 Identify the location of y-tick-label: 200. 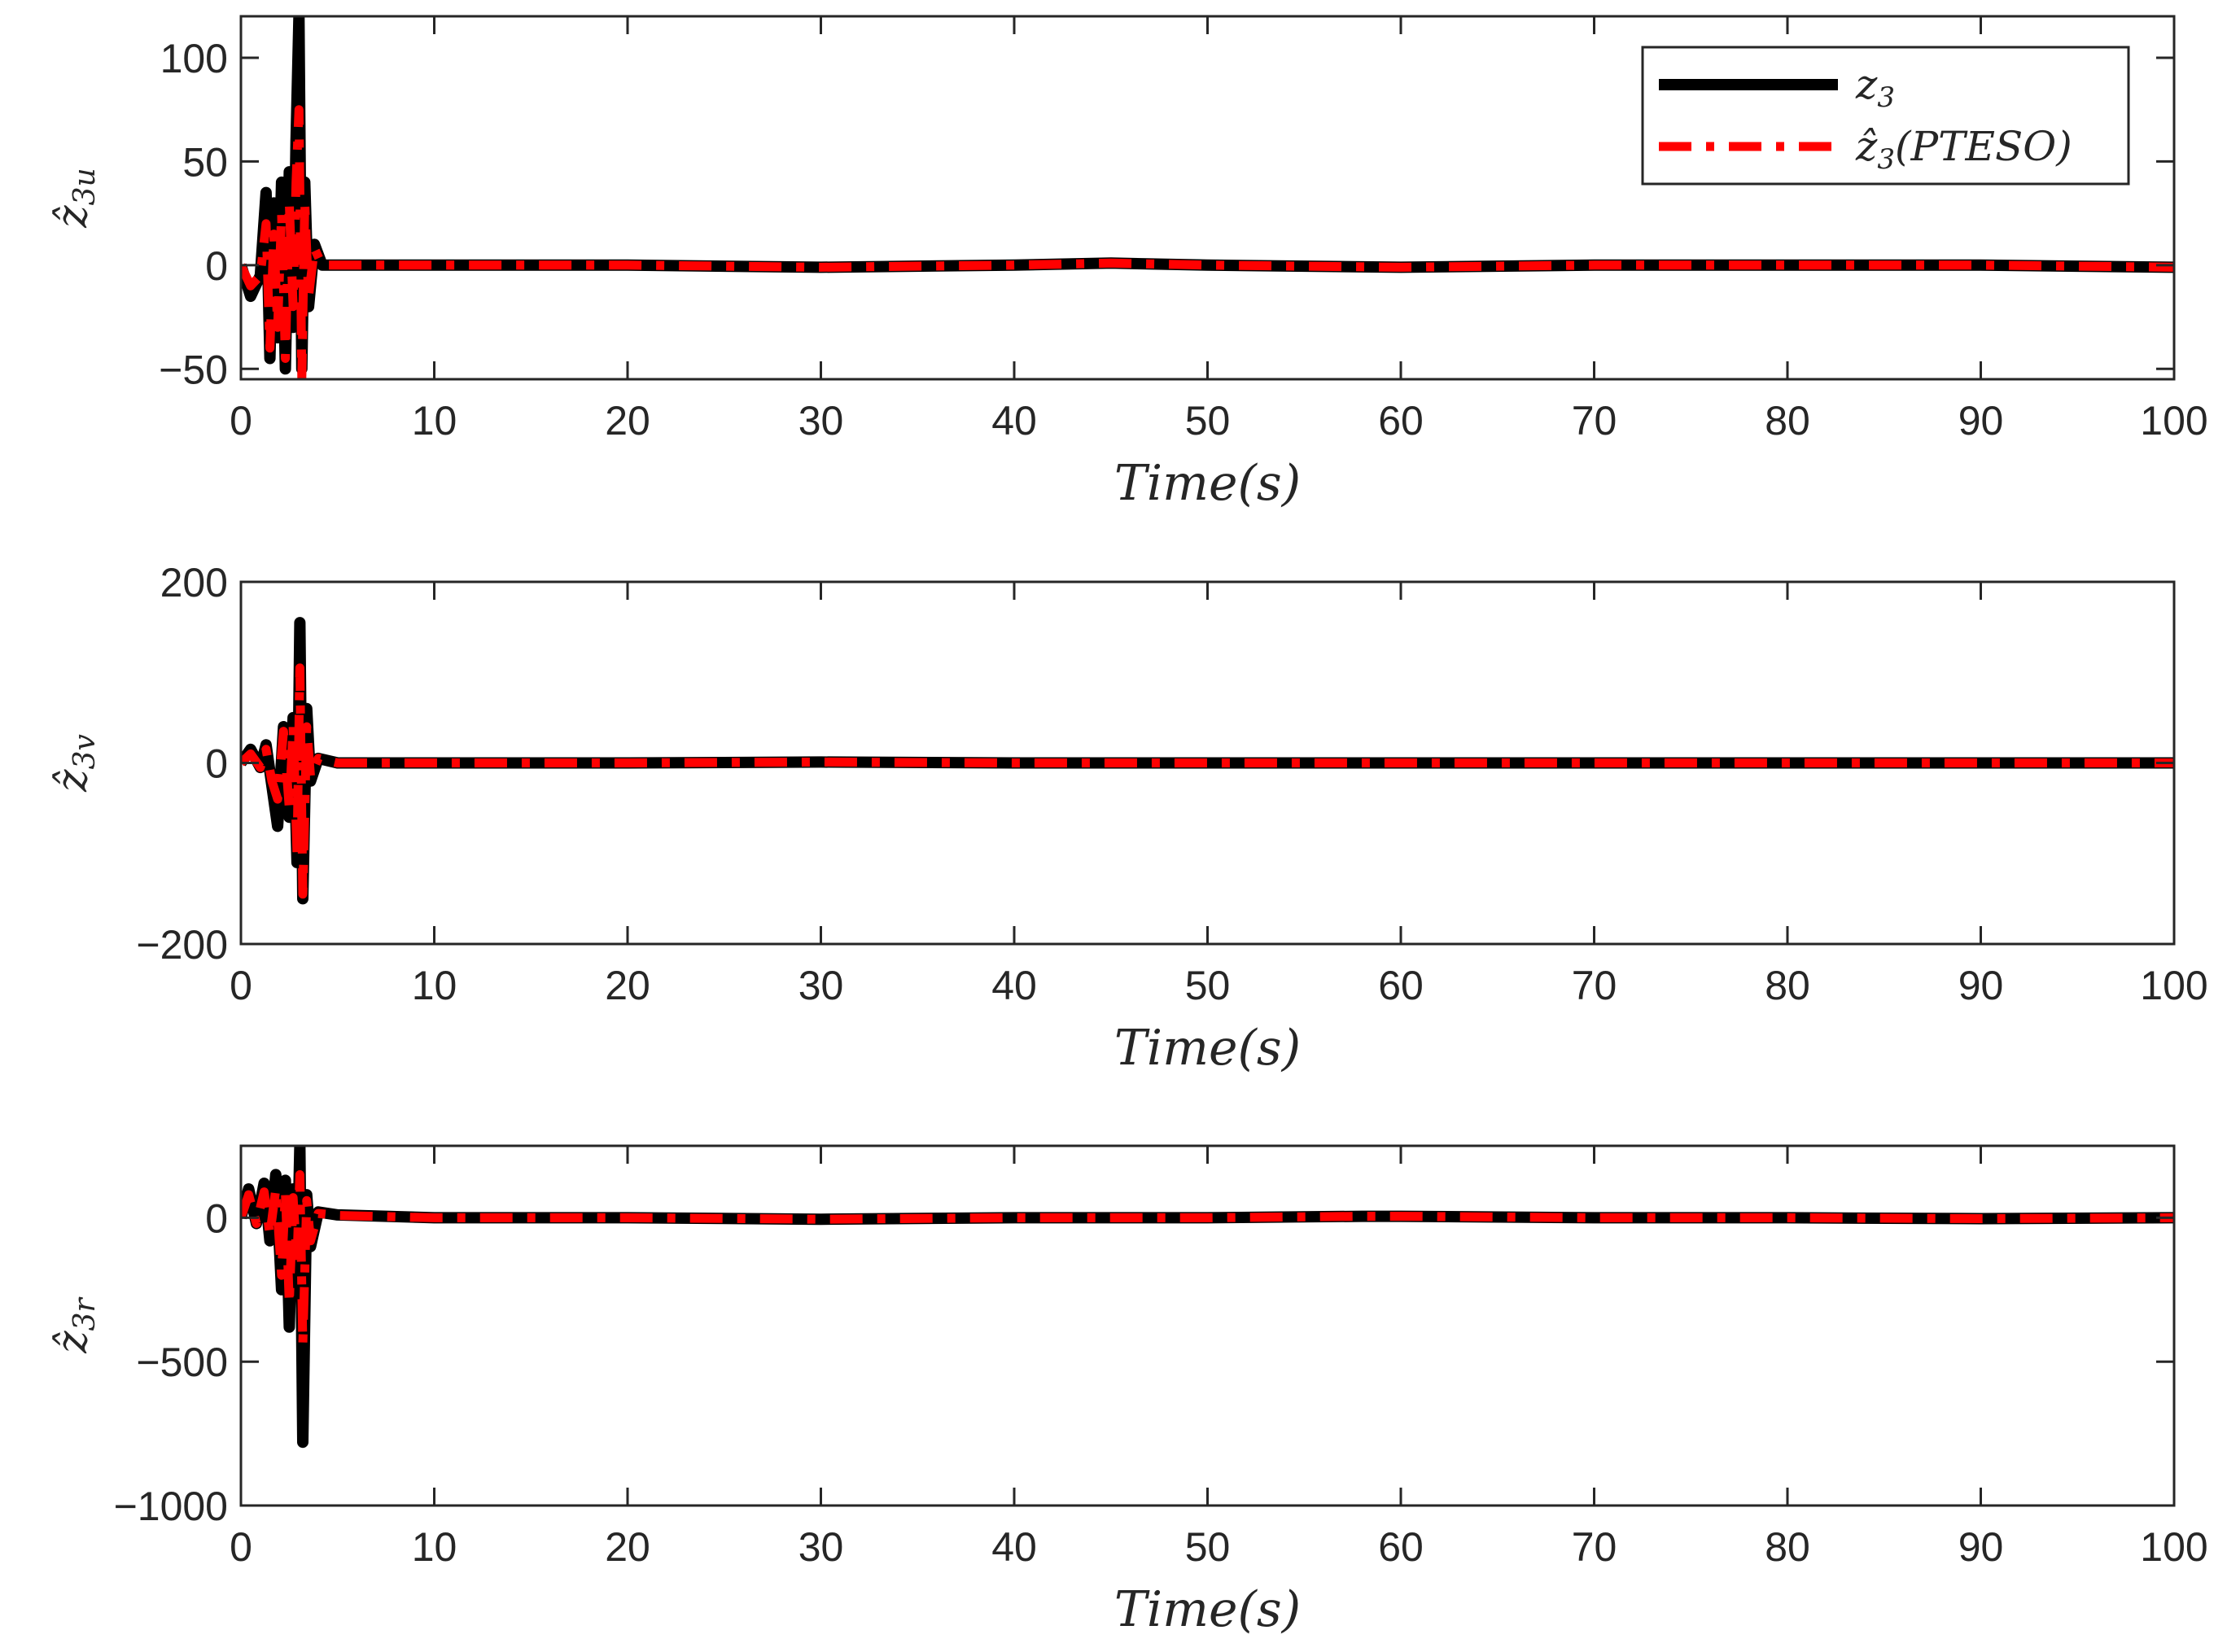
(194, 582).